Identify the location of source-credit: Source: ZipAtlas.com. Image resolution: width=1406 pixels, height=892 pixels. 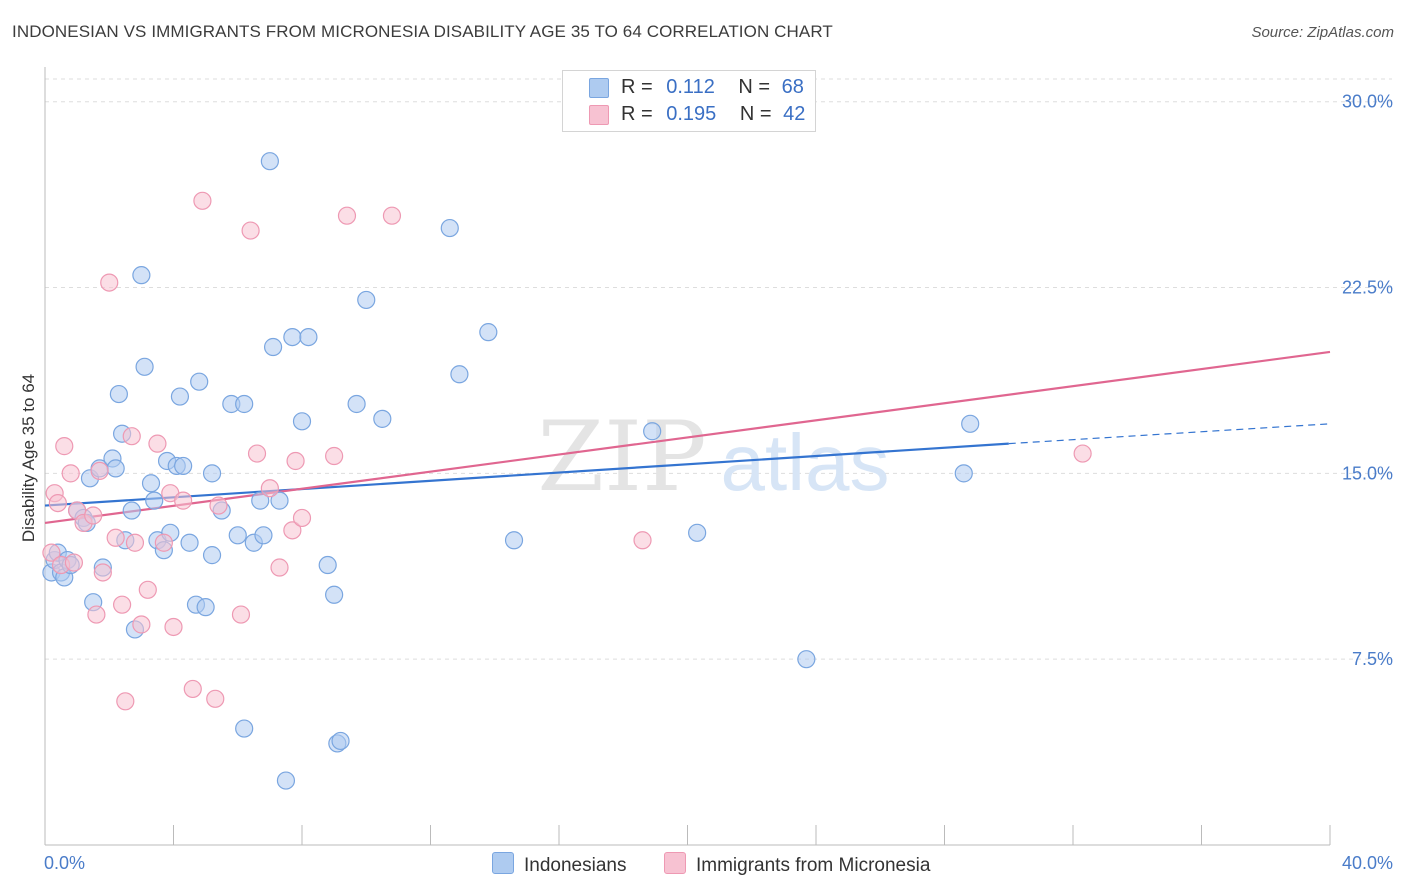
(1322, 32).